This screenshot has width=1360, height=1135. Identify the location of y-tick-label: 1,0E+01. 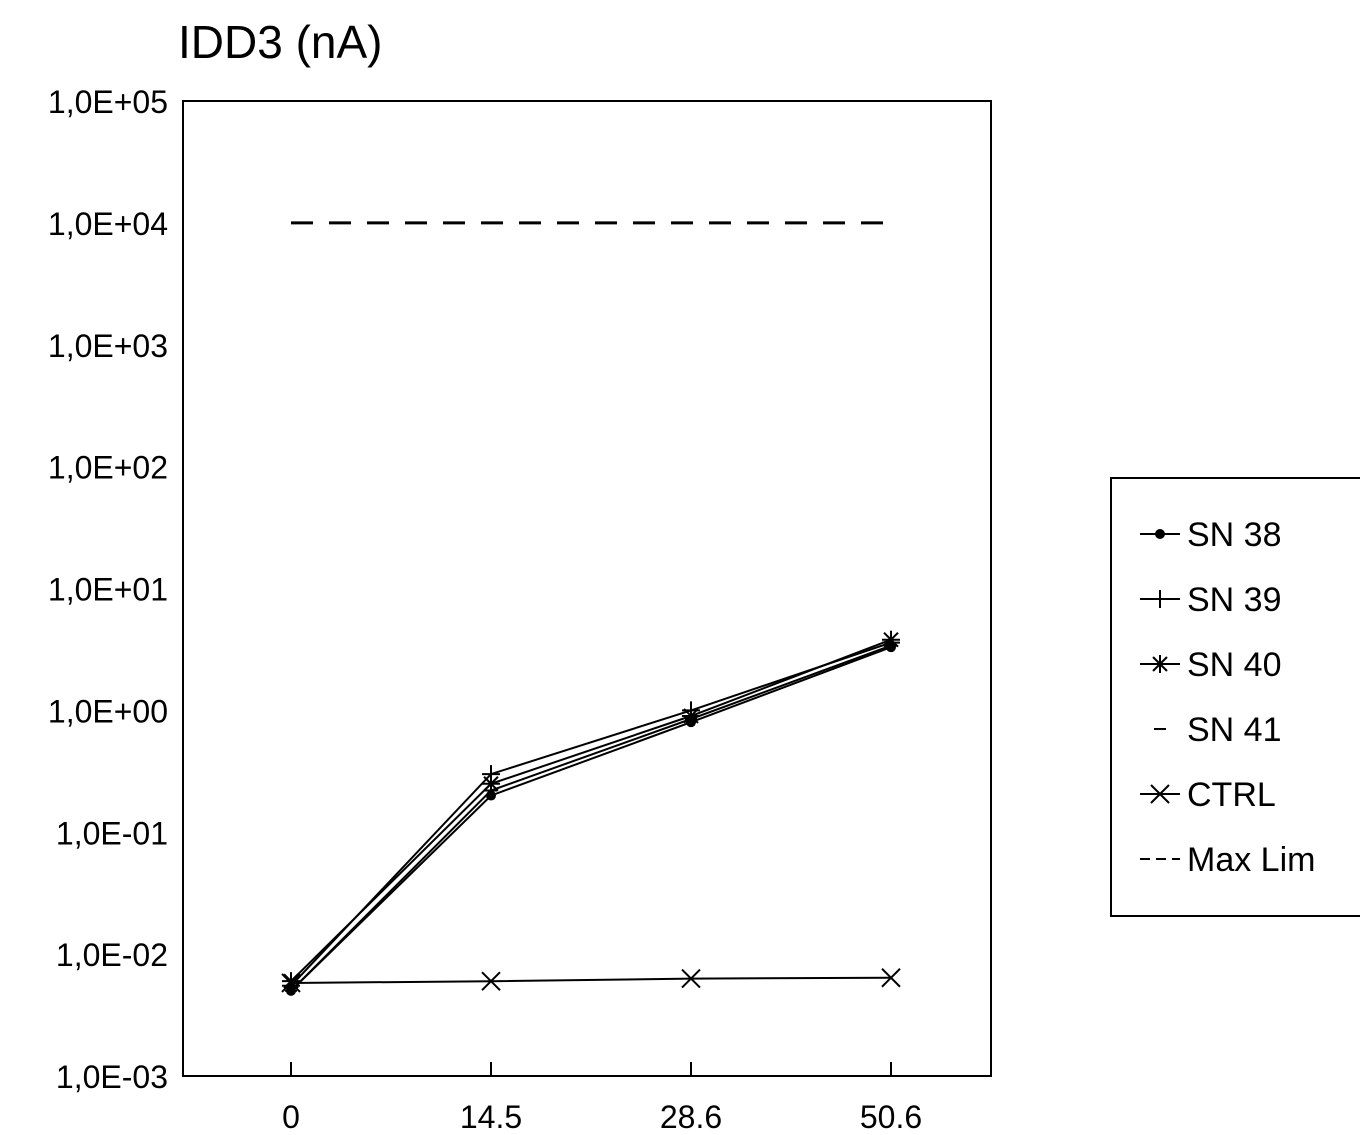
(108, 590).